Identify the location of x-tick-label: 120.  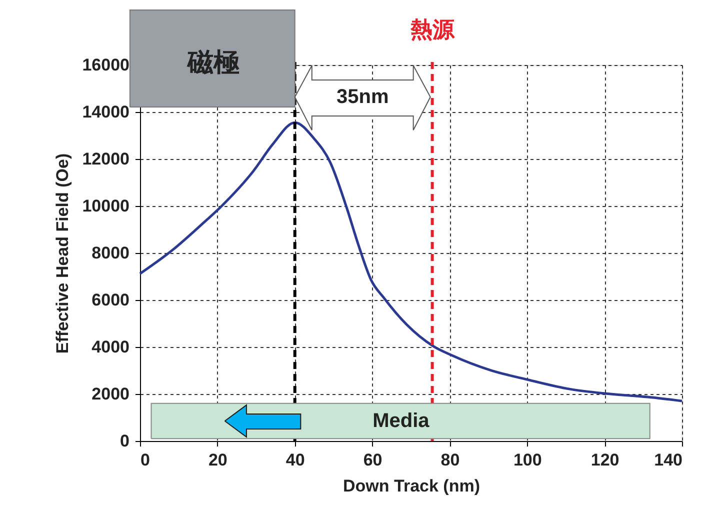
(605, 460).